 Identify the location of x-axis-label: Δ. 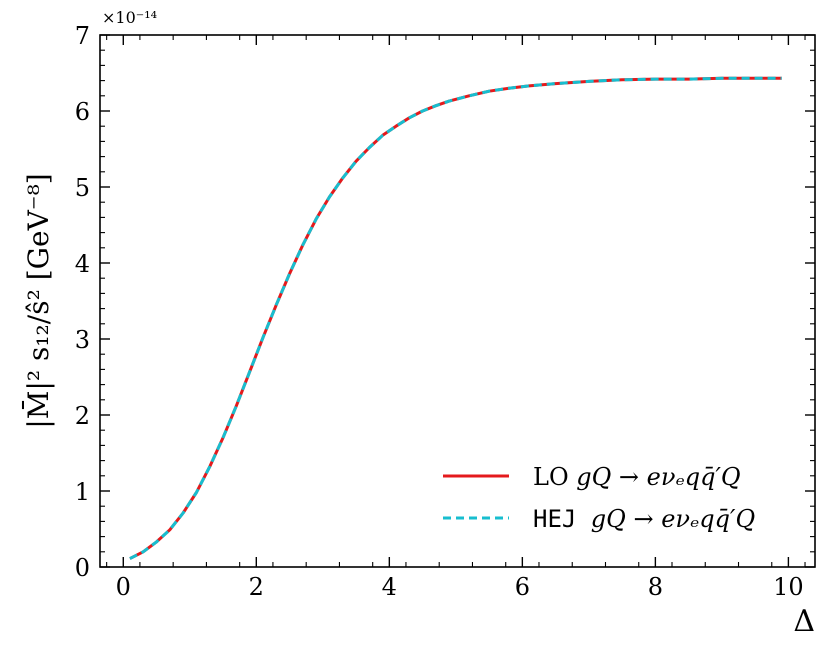
(804, 621).